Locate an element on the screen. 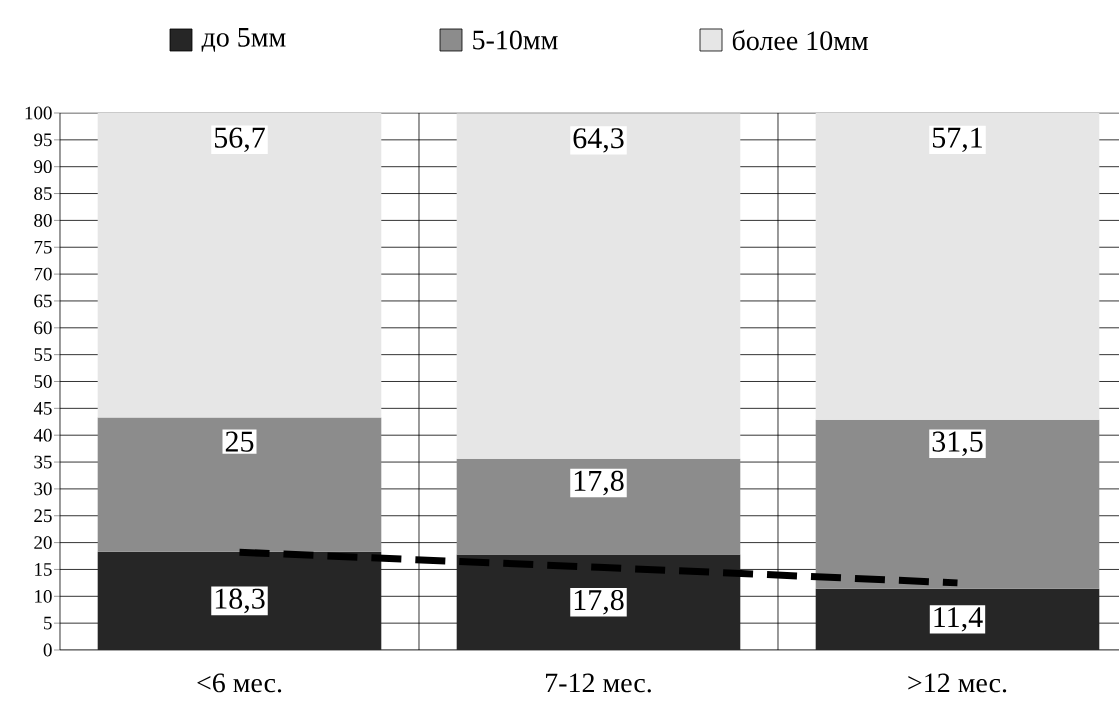  data-label: 57,1 is located at coordinates (957, 140).